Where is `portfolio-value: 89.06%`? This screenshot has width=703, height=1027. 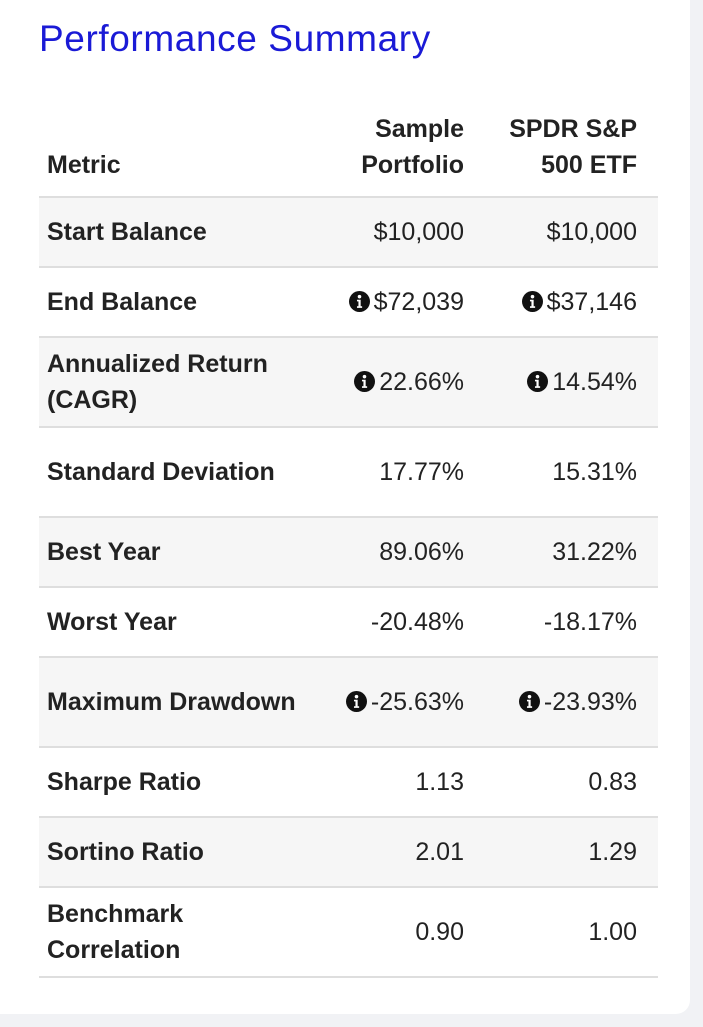
portfolio-value: 89.06% is located at coordinates (397, 552).